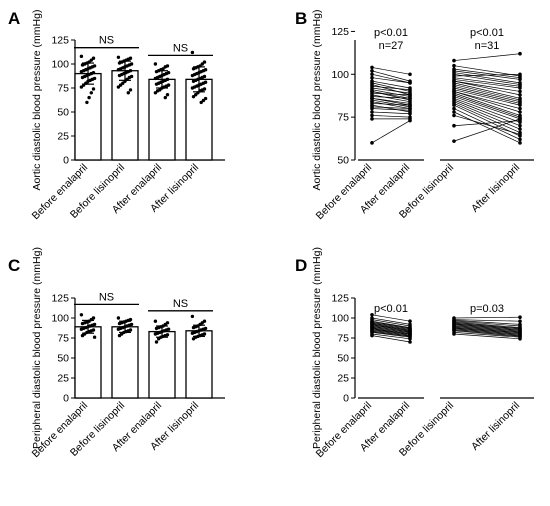 Image resolution: width=550 pixels, height=506 pixels. I want to click on y-tick-label: 0, so click(66, 161).